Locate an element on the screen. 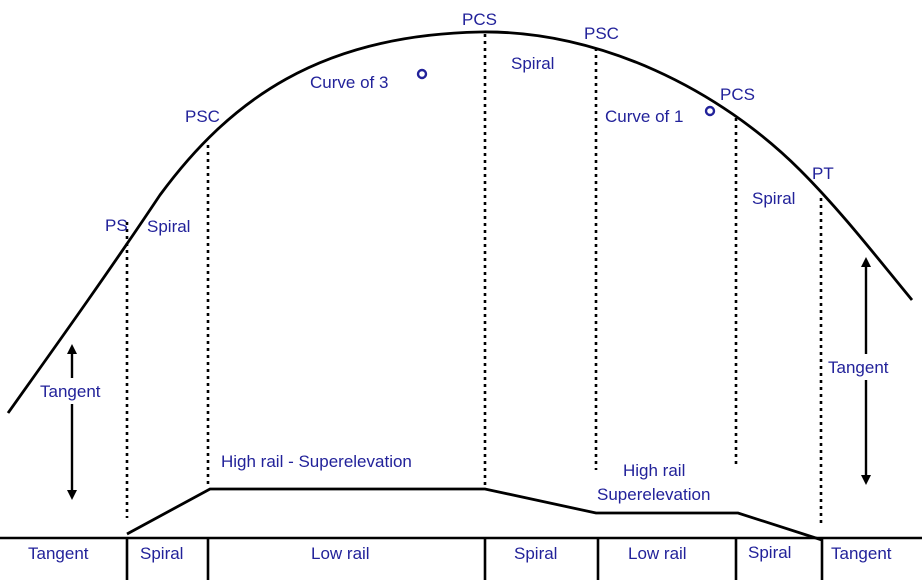  baseline-label-spiral-2: Spiral is located at coordinates (535, 553).